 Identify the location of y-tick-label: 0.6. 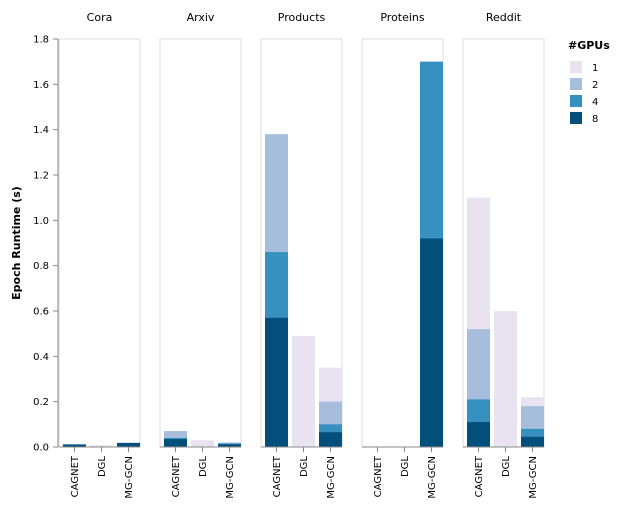
(41, 312).